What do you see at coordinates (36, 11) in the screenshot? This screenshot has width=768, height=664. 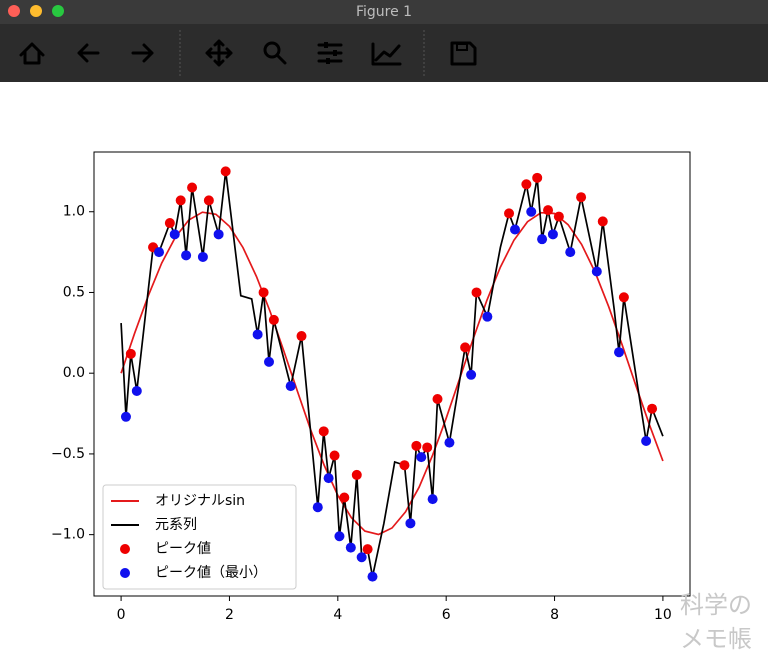 I see `minimize-button` at bounding box center [36, 11].